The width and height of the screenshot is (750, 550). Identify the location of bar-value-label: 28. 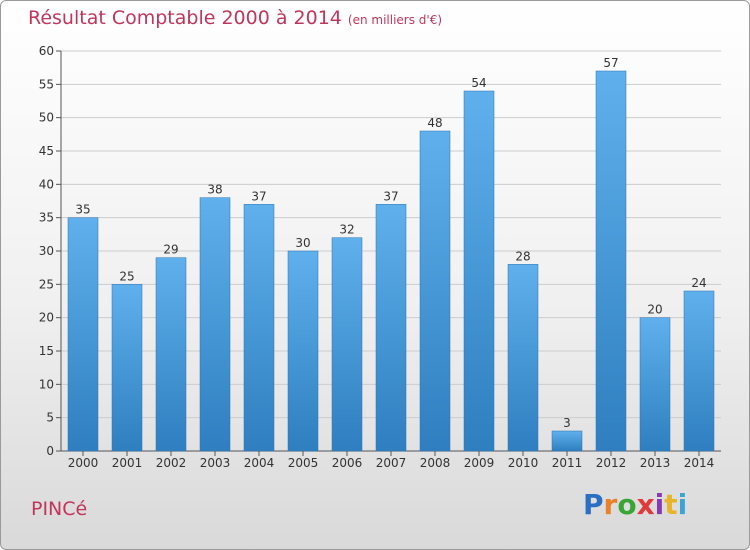
(522, 256).